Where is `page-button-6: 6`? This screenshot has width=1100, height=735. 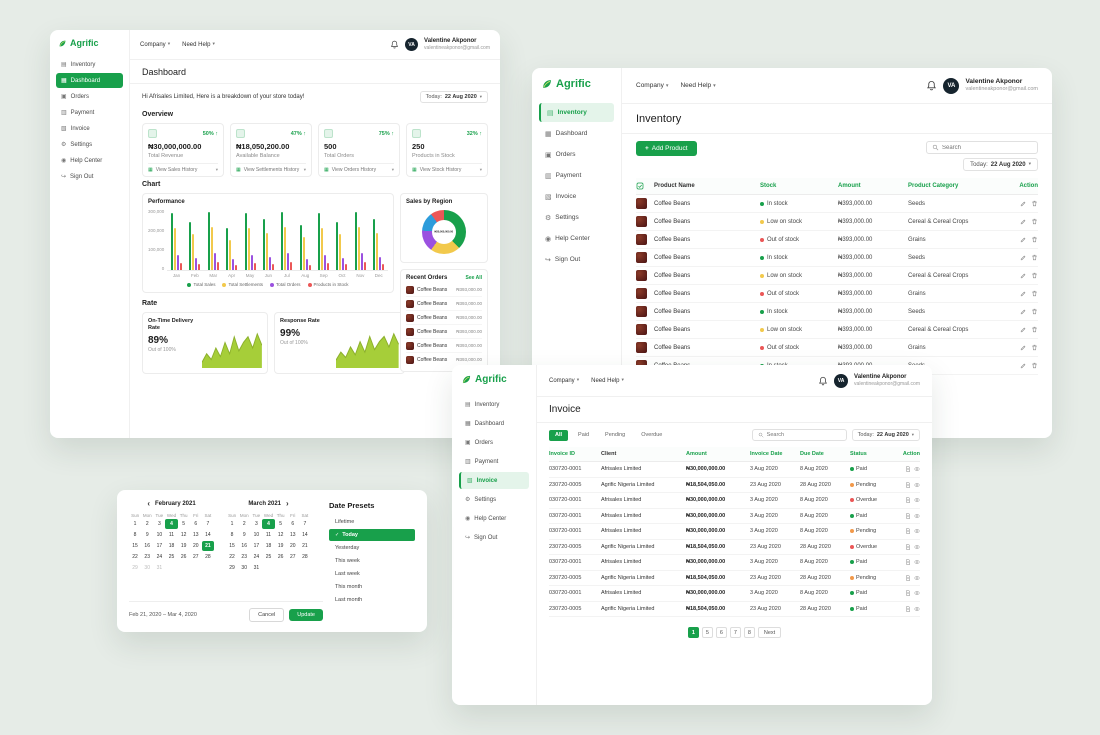
page-button-6: 6 is located at coordinates (721, 632).